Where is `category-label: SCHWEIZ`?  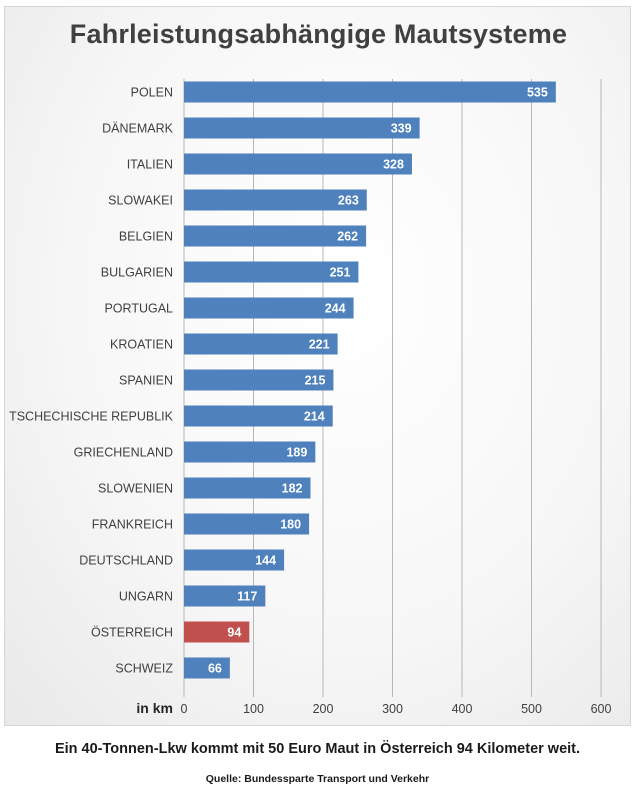 category-label: SCHWEIZ is located at coordinates (144, 669).